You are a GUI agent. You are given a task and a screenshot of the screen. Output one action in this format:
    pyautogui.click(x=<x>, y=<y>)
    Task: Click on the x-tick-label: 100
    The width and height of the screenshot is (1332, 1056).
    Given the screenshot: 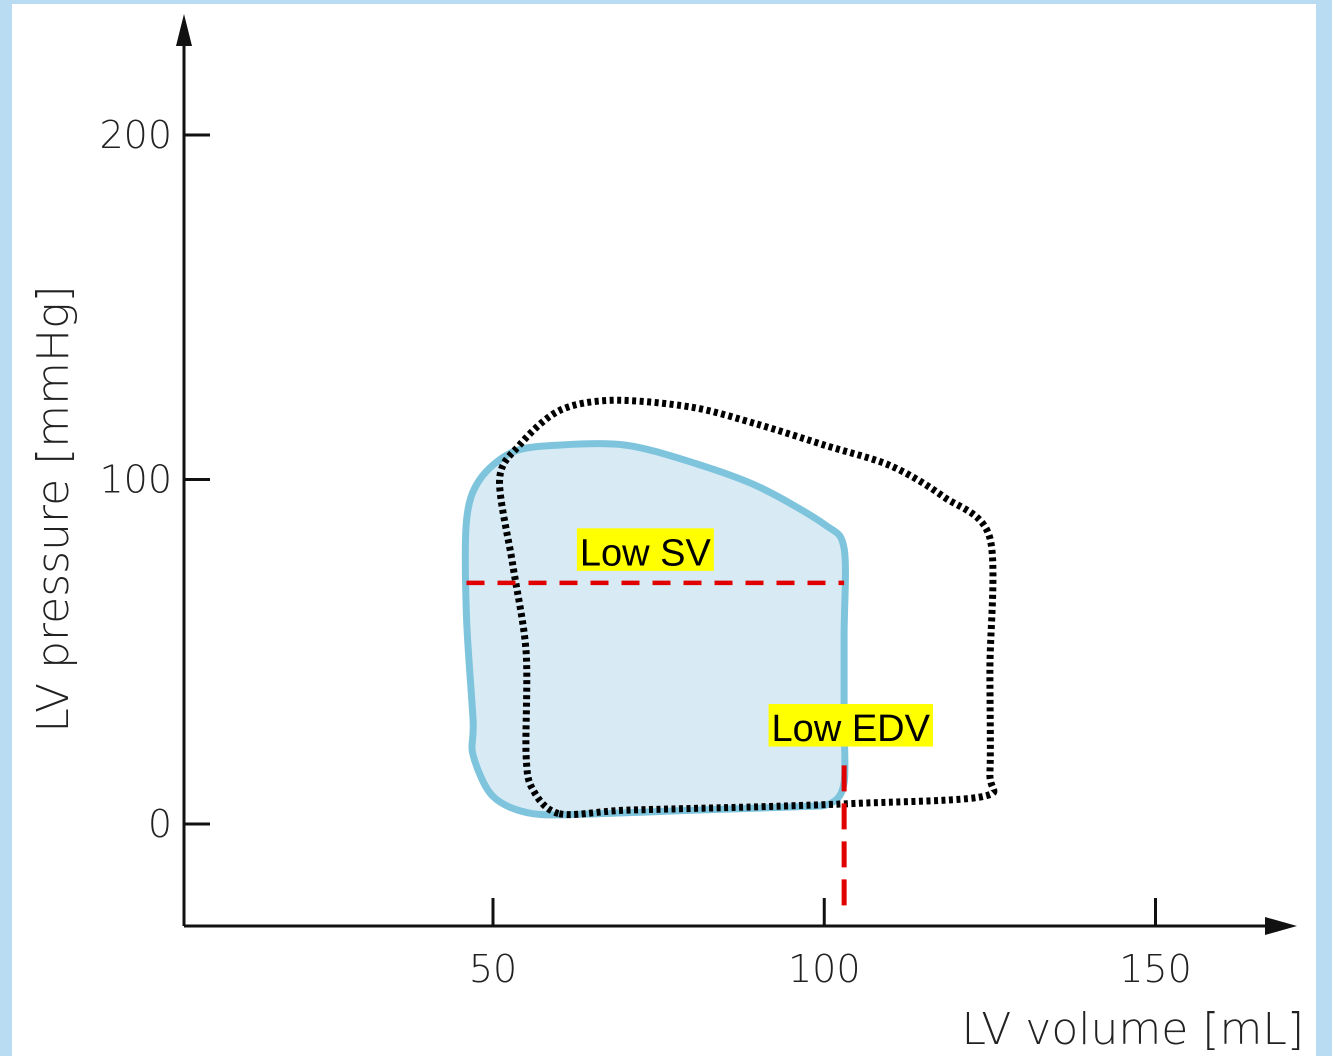 What is the action you would take?
    pyautogui.click(x=824, y=969)
    